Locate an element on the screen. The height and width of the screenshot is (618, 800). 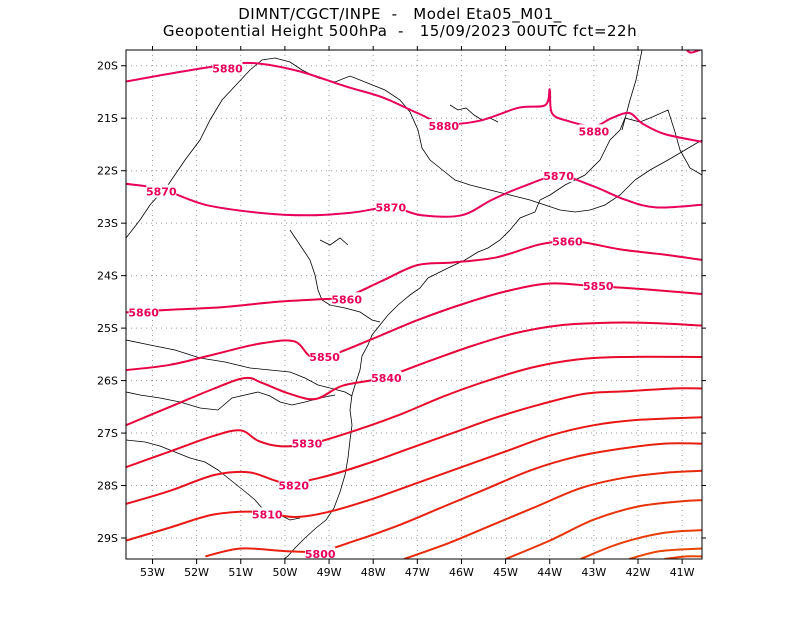
y-tick-label: 23S is located at coordinates (107, 223).